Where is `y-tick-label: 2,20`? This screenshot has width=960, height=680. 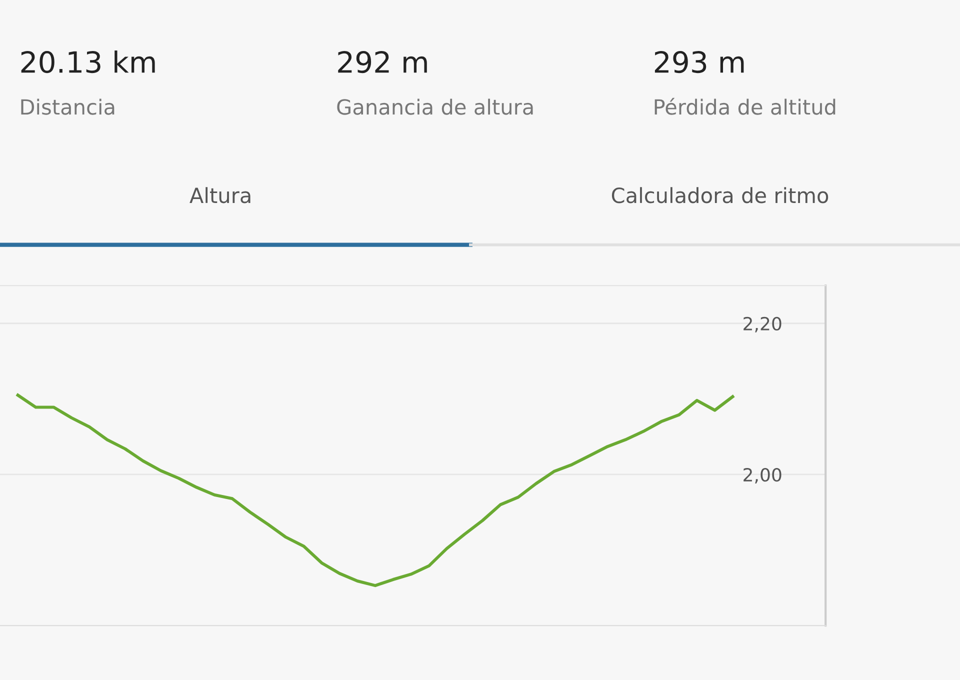 y-tick-label: 2,20 is located at coordinates (763, 324).